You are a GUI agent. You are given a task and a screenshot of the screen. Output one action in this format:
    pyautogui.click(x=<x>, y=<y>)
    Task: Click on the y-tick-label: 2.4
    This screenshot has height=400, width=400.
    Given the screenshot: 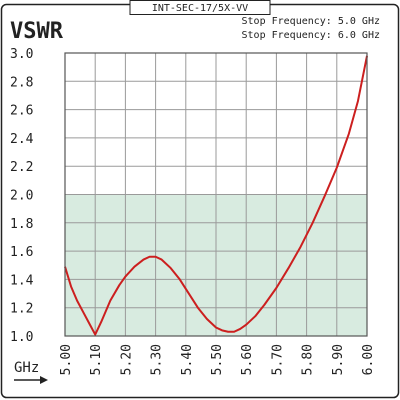 What is the action you would take?
    pyautogui.click(x=22, y=139)
    